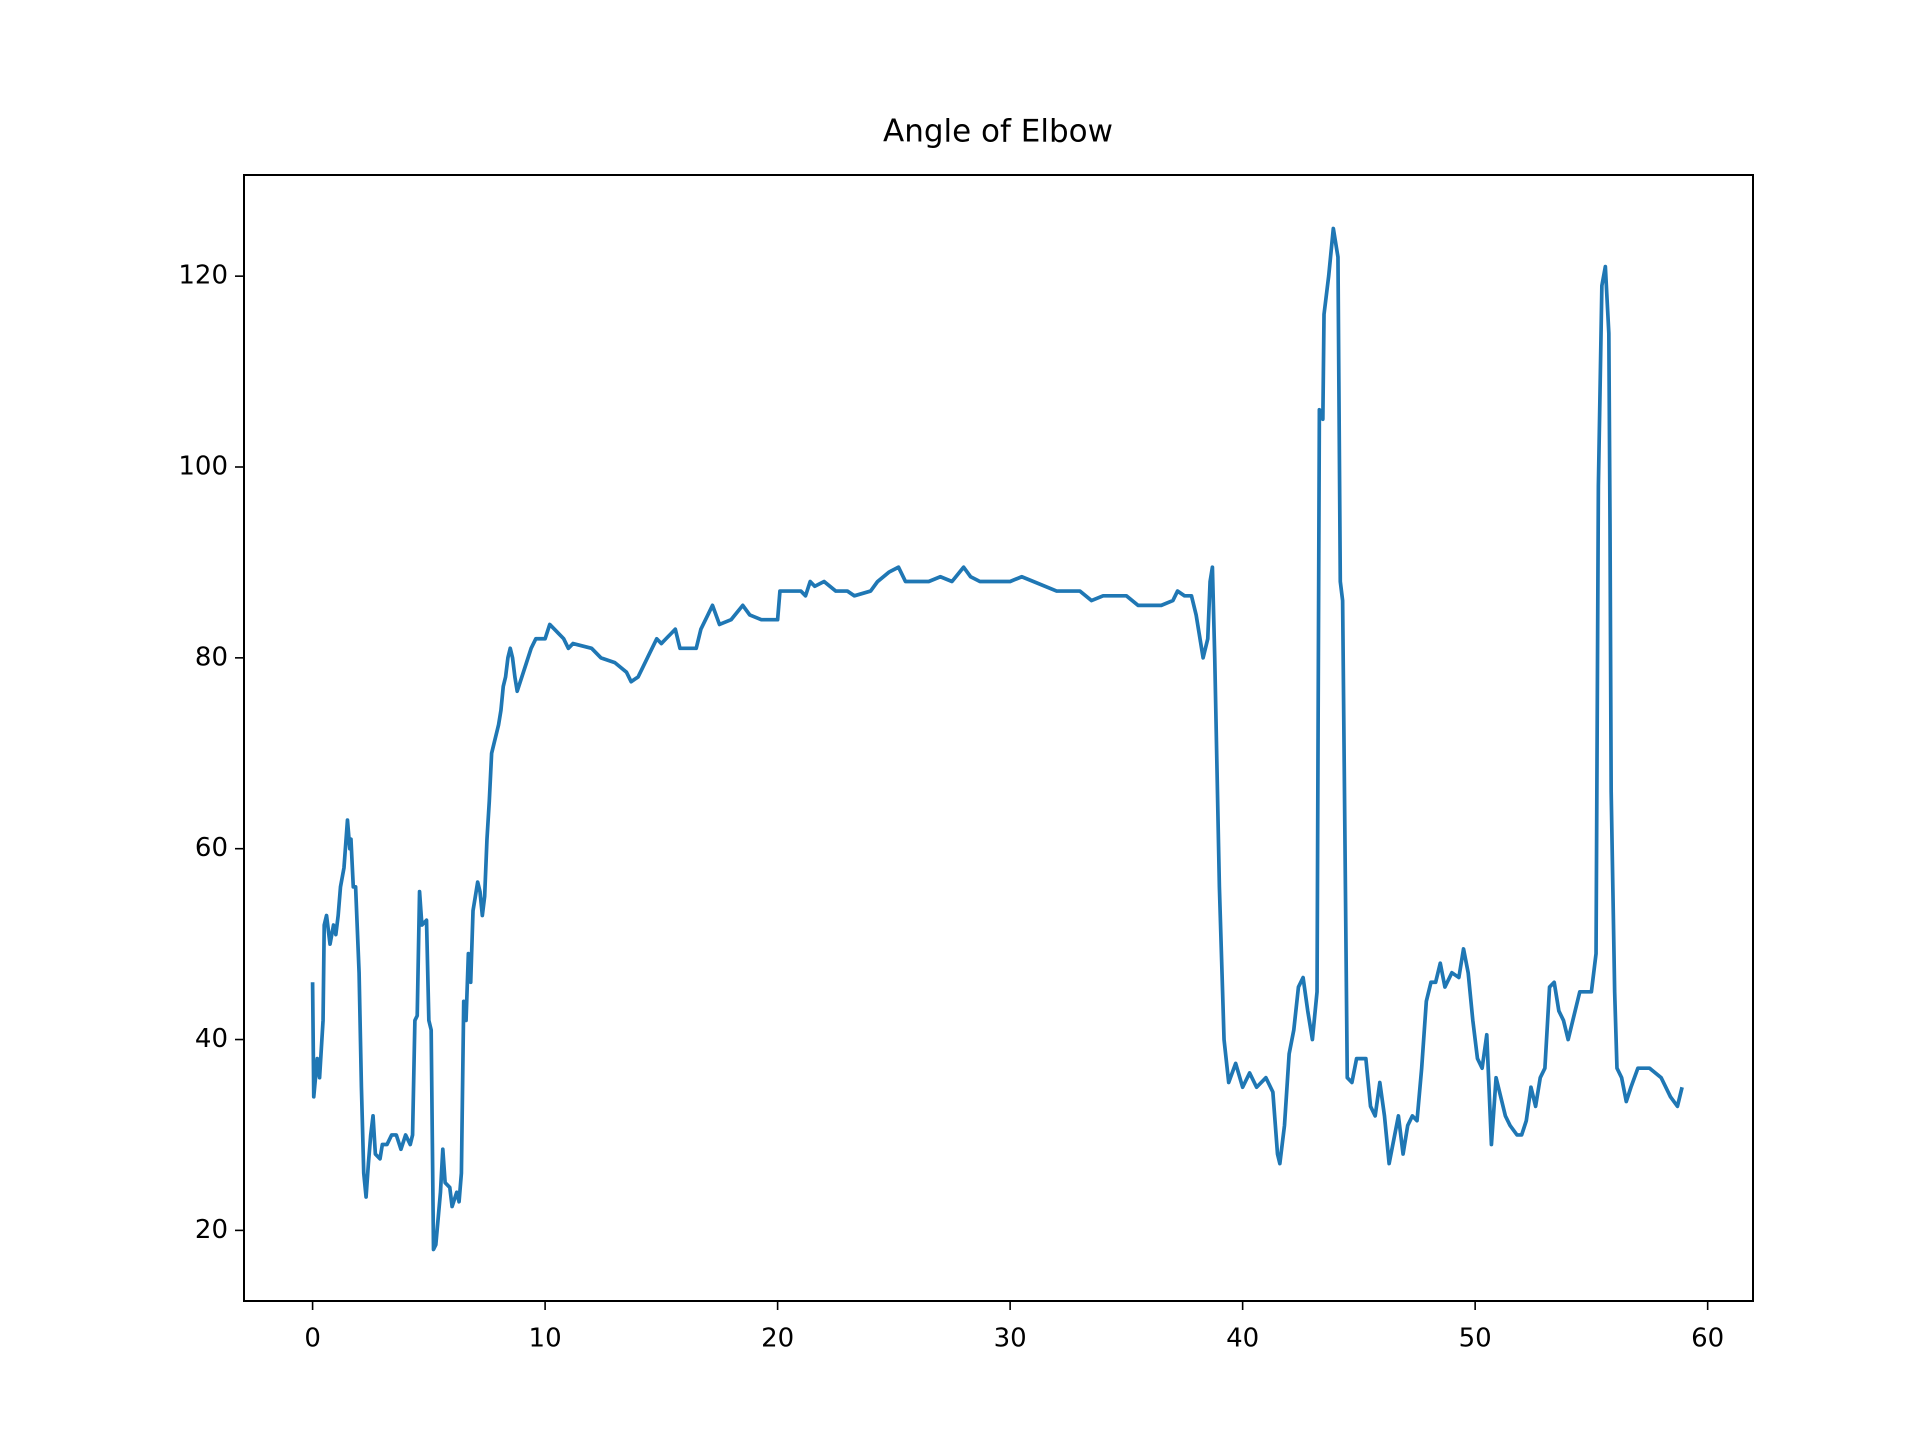 The image size is (1920, 1440). Describe the element at coordinates (211, 1230) in the screenshot. I see `y-tick-label: 20` at that location.